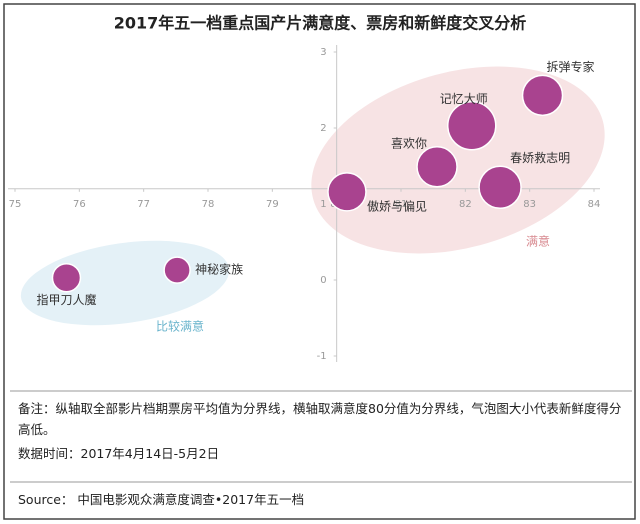 This screenshot has width=640, height=524. I want to click on y-tick-label: -1, so click(322, 356).